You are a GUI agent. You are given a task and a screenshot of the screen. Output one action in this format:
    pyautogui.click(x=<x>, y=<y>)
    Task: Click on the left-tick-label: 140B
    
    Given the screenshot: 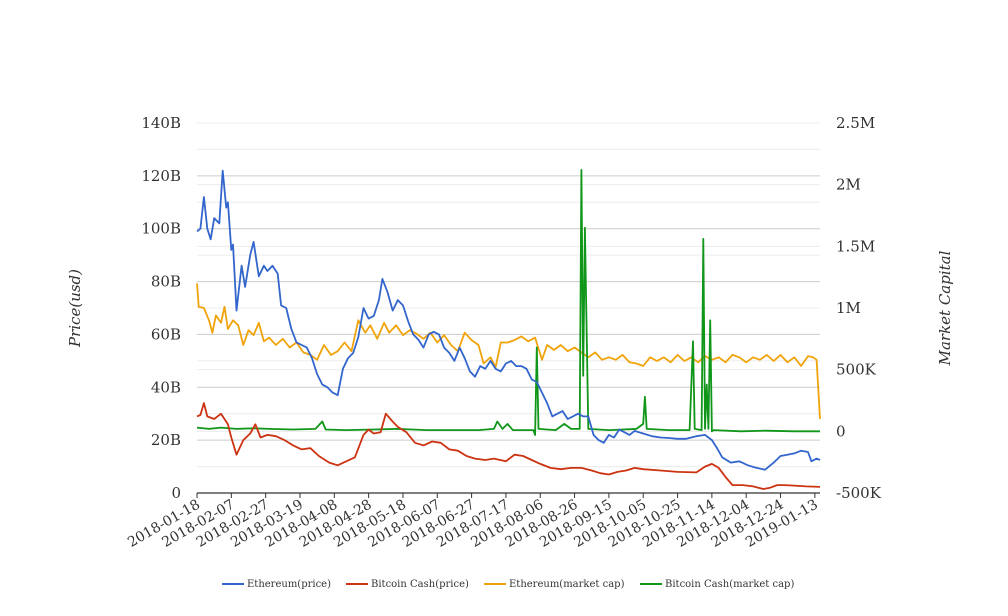 What is the action you would take?
    pyautogui.click(x=161, y=123)
    